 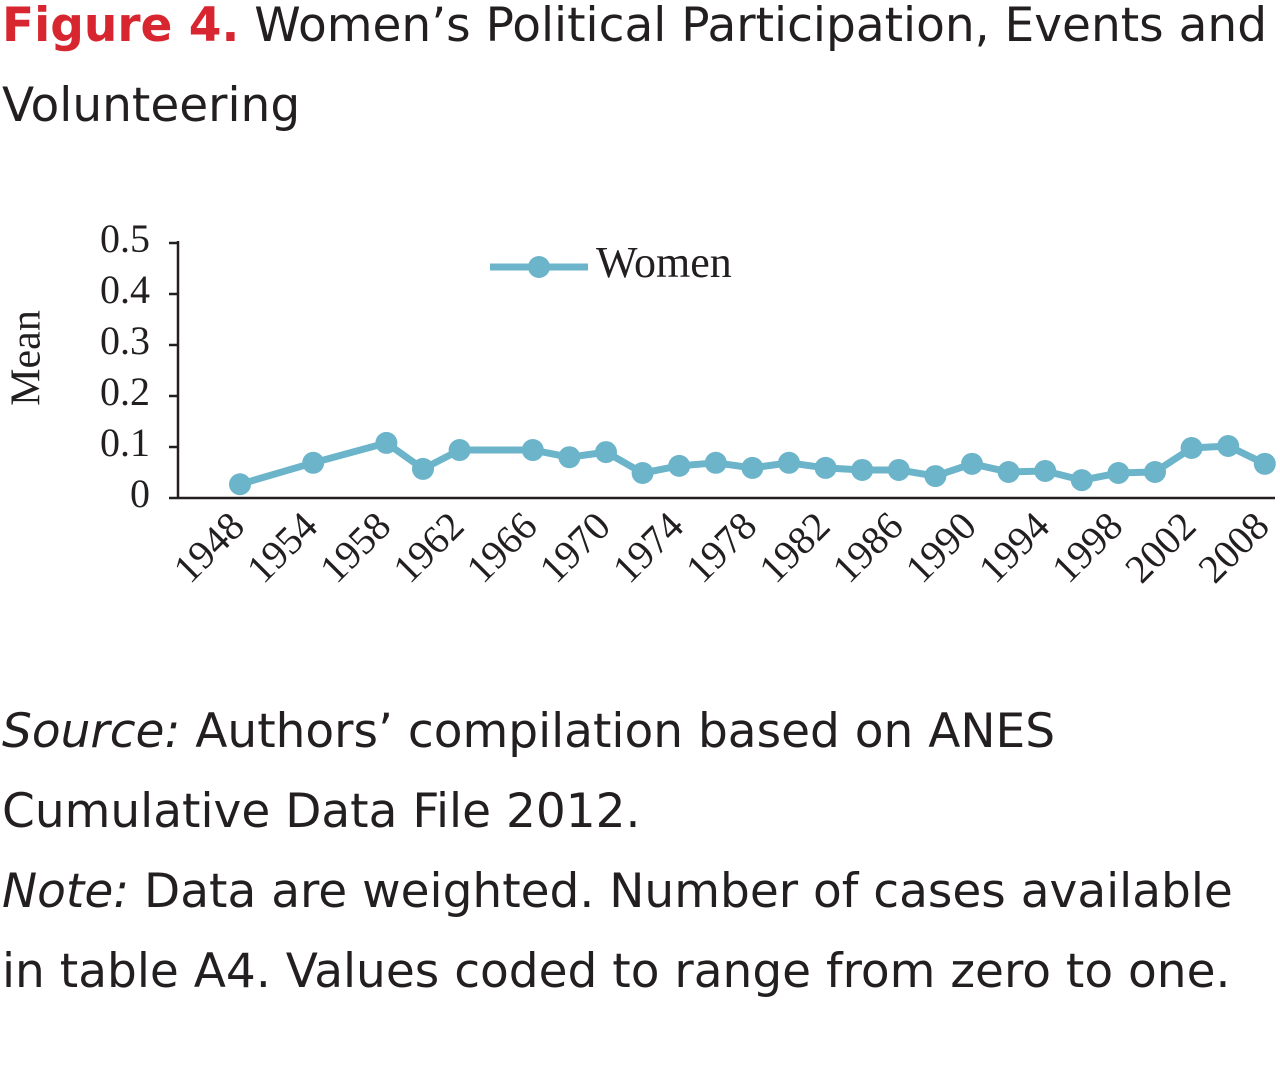 What do you see at coordinates (125, 442) in the screenshot?
I see `y-tick-label: 0.1` at bounding box center [125, 442].